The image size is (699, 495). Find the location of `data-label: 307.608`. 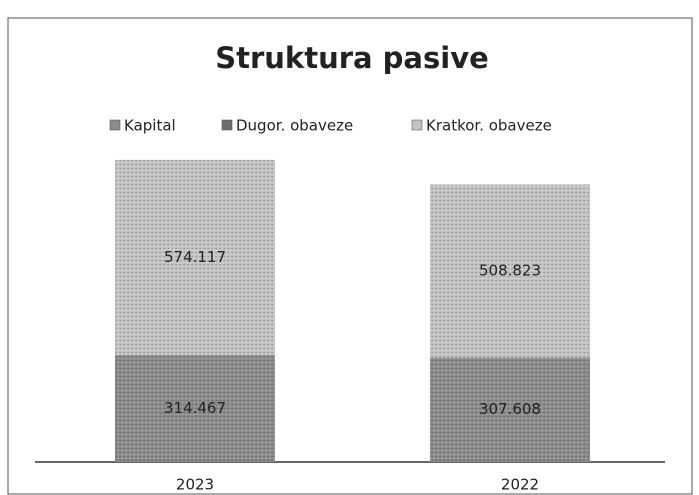

data-label: 307.608 is located at coordinates (510, 409).